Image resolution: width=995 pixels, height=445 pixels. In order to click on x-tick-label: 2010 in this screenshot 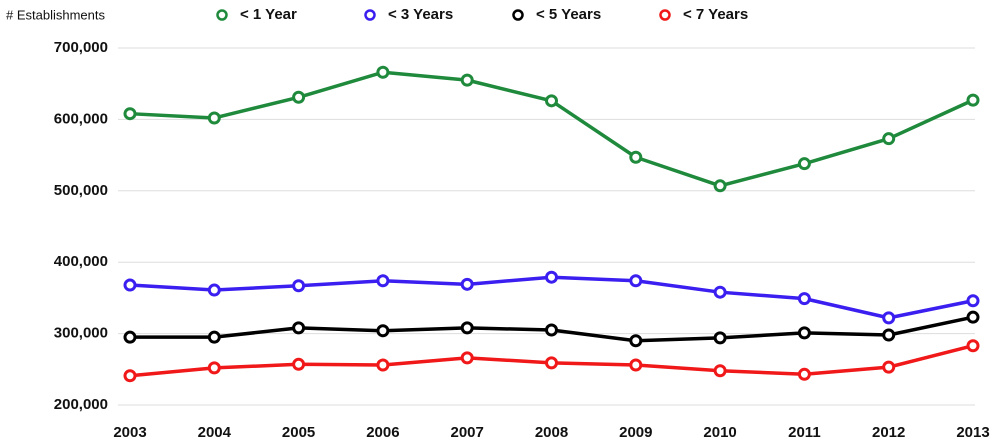, I will do `click(719, 432)`.